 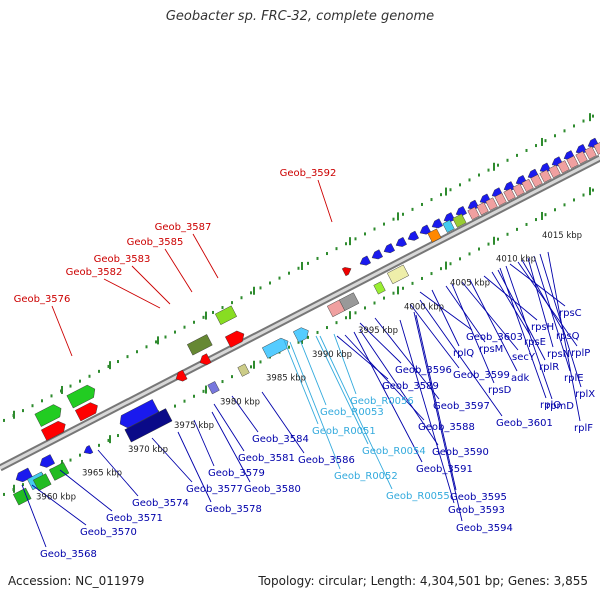 I want to click on gene-label-blue: Geob_3584, so click(x=280, y=439).